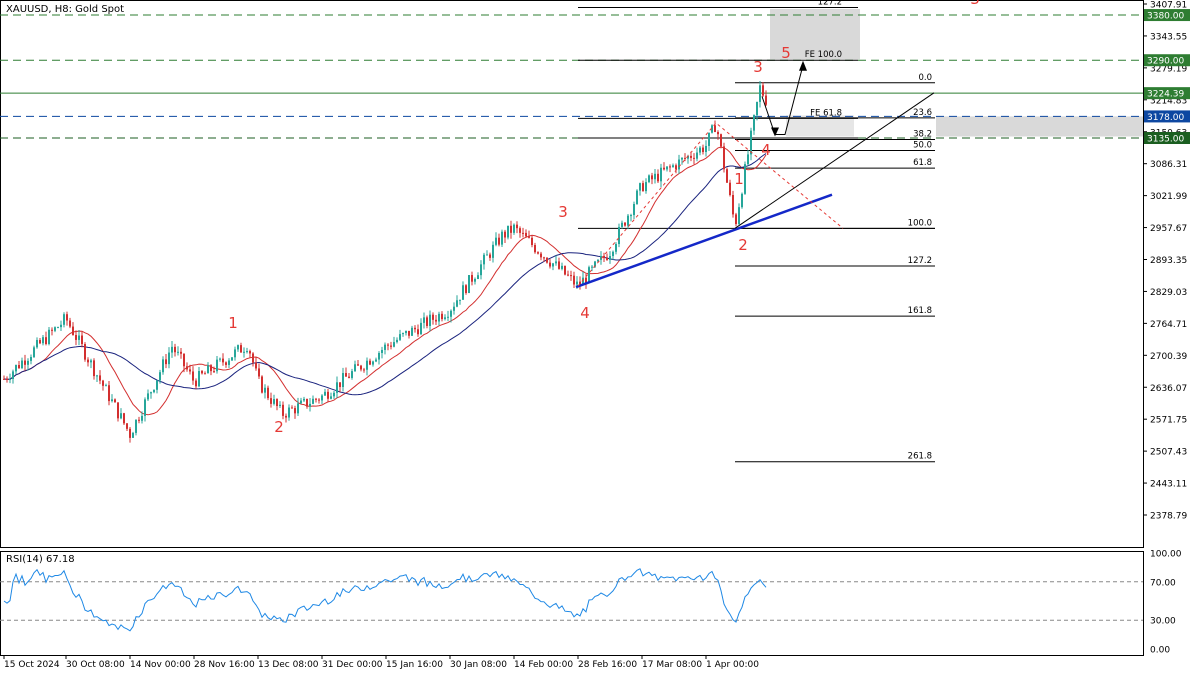 The width and height of the screenshot is (1200, 675). Describe the element at coordinates (925, 78) in the screenshot. I see `fib-retracement-label: 0.0` at that location.